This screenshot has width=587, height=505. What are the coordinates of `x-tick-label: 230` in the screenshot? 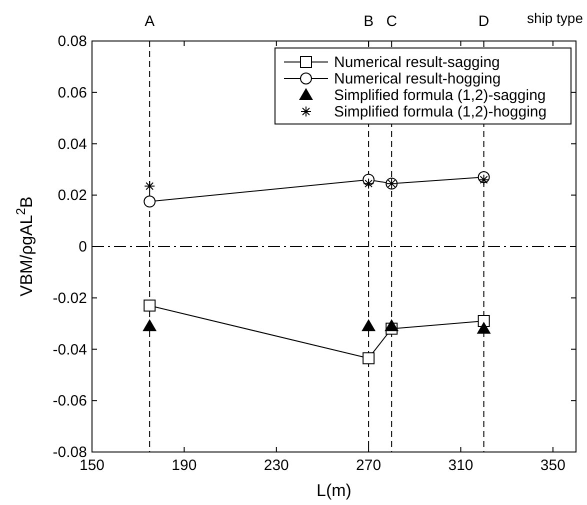 It's located at (276, 465).